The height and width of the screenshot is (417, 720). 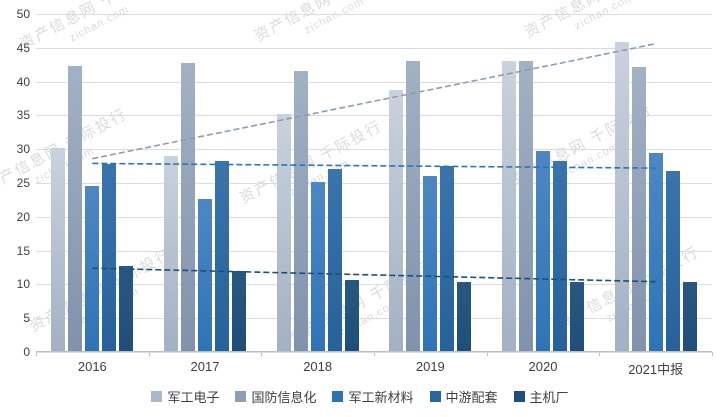 What do you see at coordinates (26, 318) in the screenshot?
I see `y-tick-label: 5` at bounding box center [26, 318].